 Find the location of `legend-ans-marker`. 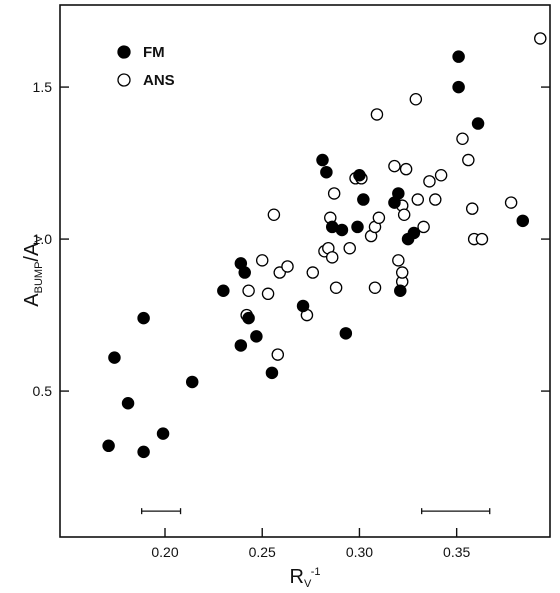

legend-ans-marker is located at coordinates (124, 80).